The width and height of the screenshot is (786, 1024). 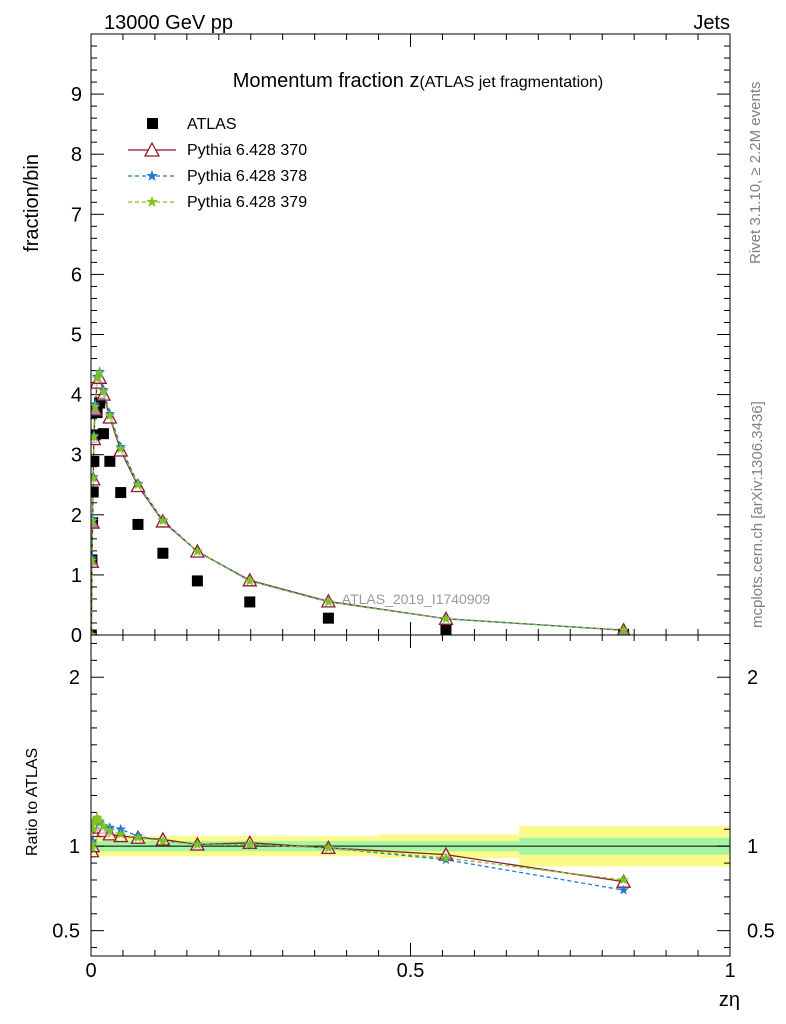 What do you see at coordinates (74, 847) in the screenshot?
I see `ratio-y-tick-label: 1` at bounding box center [74, 847].